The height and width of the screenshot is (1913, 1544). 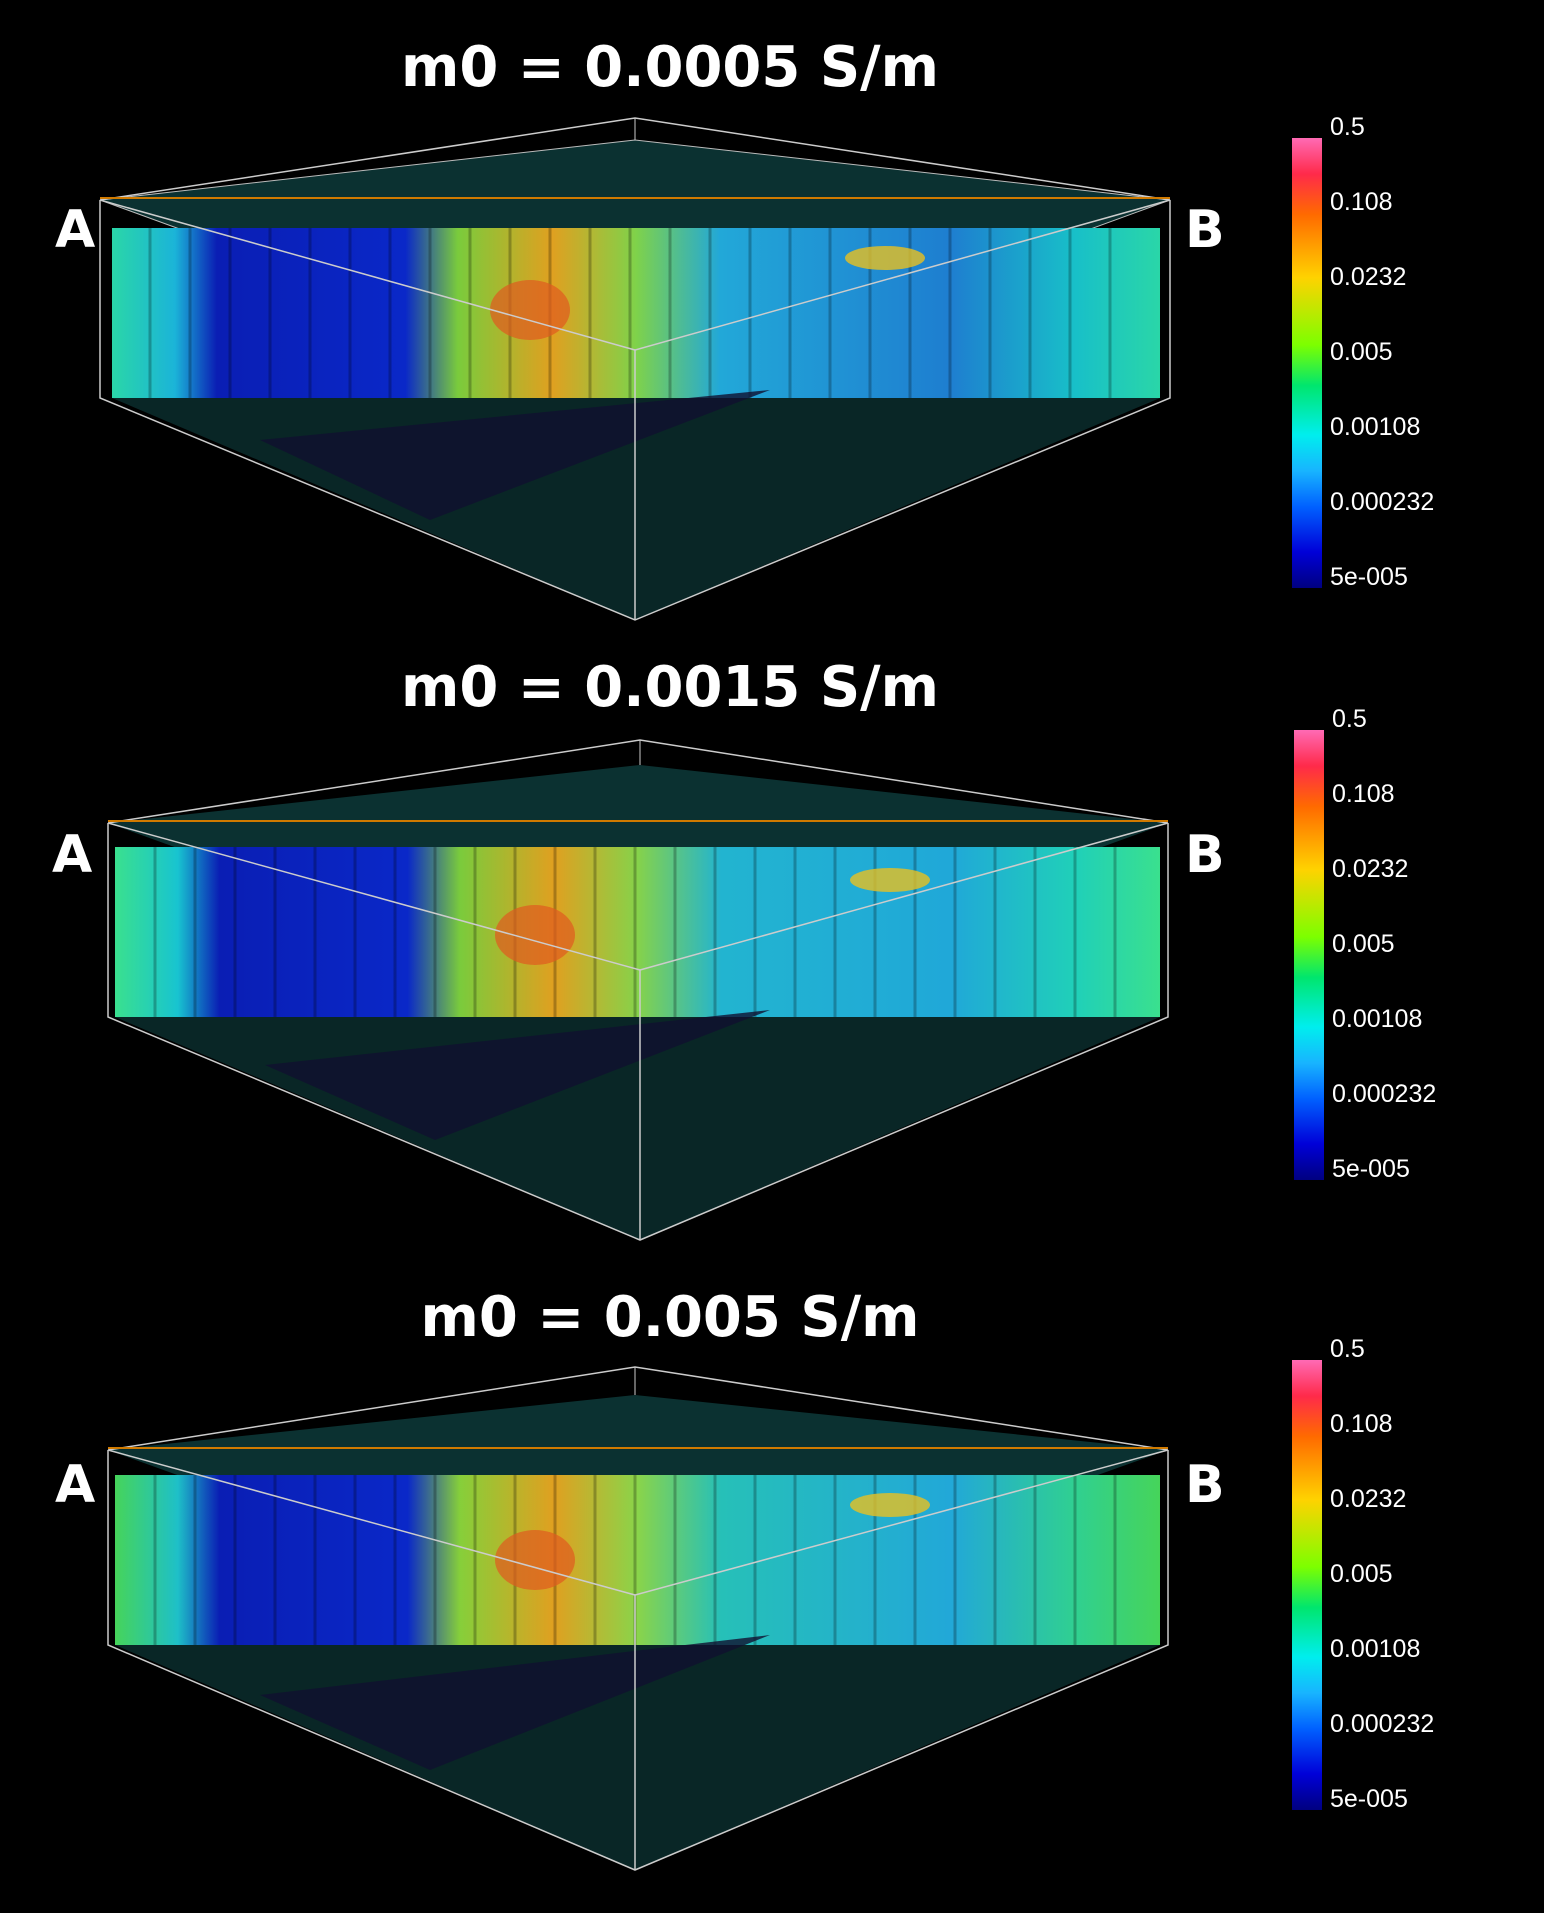 I want to click on panel-title: m0 = 0.0015 S/m, so click(x=670, y=687).